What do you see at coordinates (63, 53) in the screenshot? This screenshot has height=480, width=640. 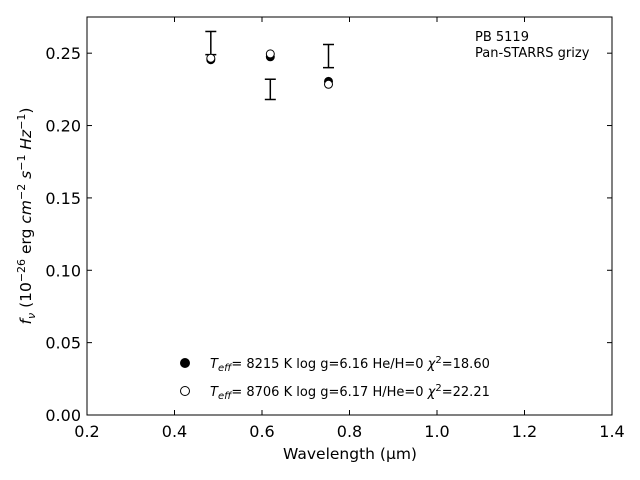 I see `y-tick-label-5: 0.25` at bounding box center [63, 53].